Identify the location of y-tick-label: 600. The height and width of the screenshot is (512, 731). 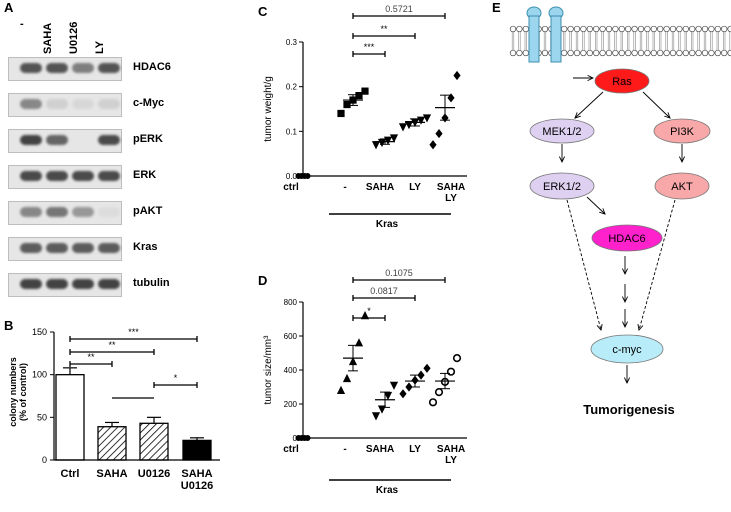
(291, 336).